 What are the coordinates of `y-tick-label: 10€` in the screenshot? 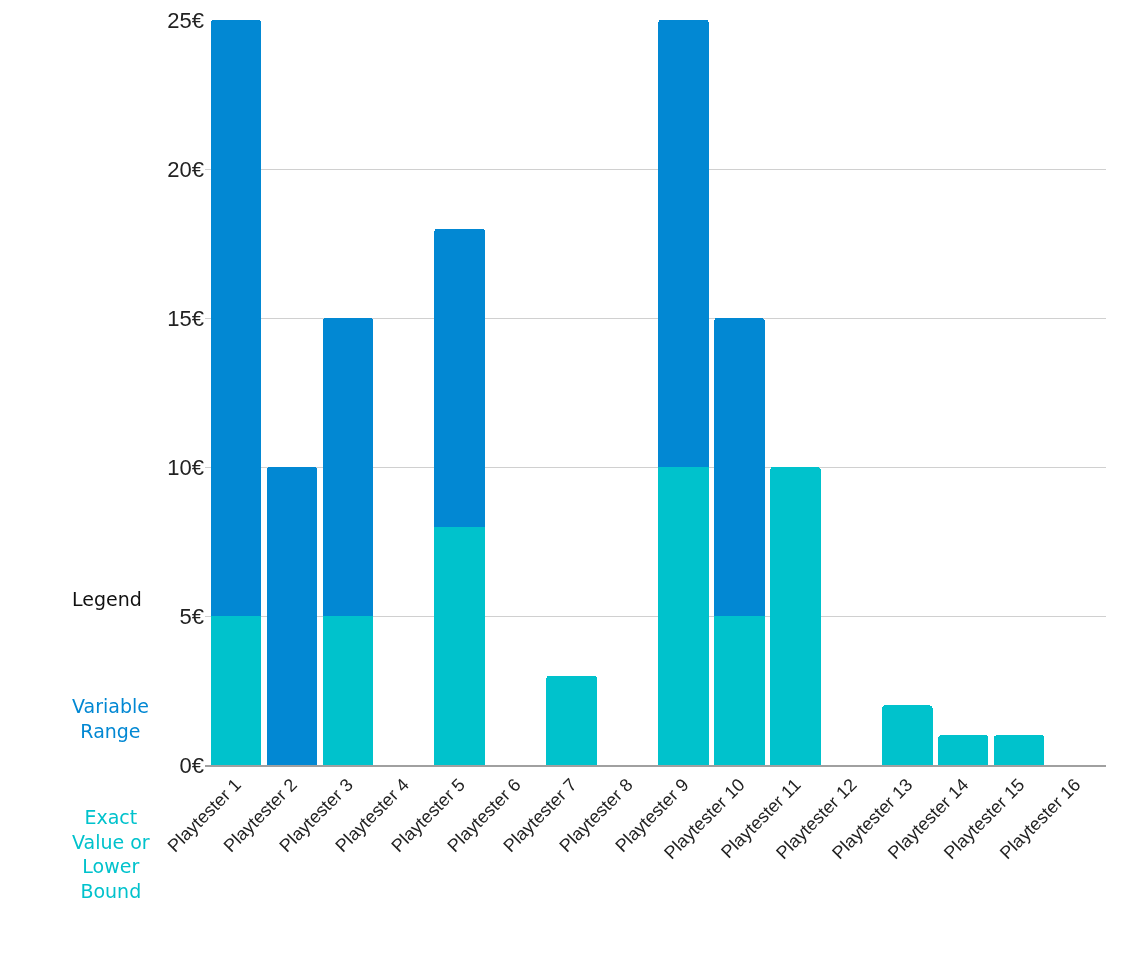 It's located at (185, 467).